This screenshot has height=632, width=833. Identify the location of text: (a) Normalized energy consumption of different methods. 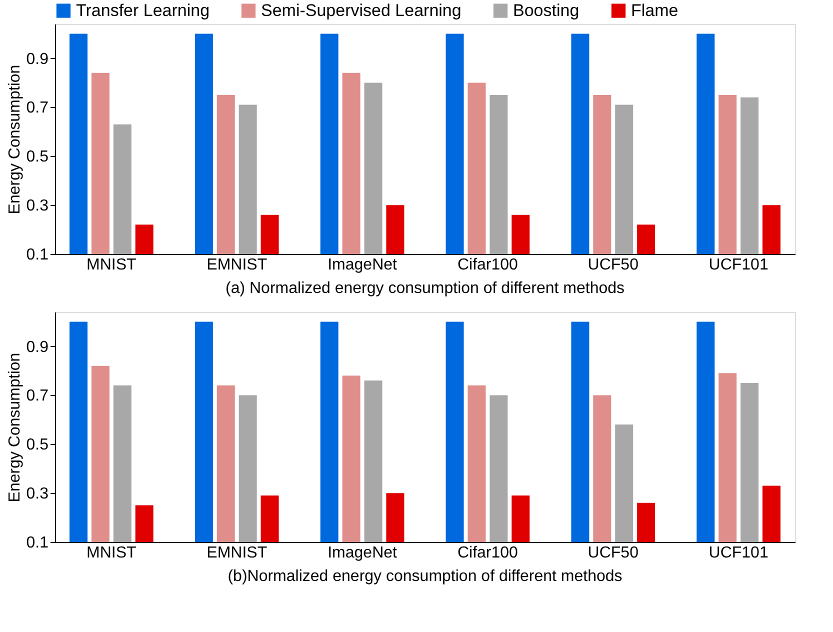
(425, 288).